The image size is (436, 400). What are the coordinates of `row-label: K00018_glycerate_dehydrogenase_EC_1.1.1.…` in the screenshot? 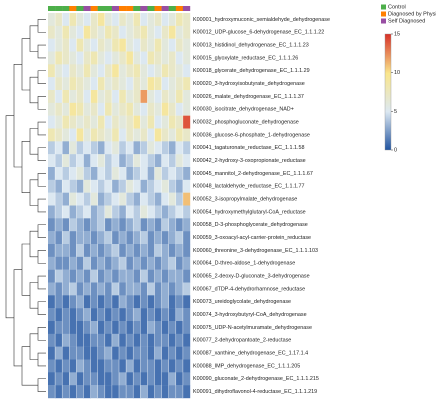 It's located at (251, 71).